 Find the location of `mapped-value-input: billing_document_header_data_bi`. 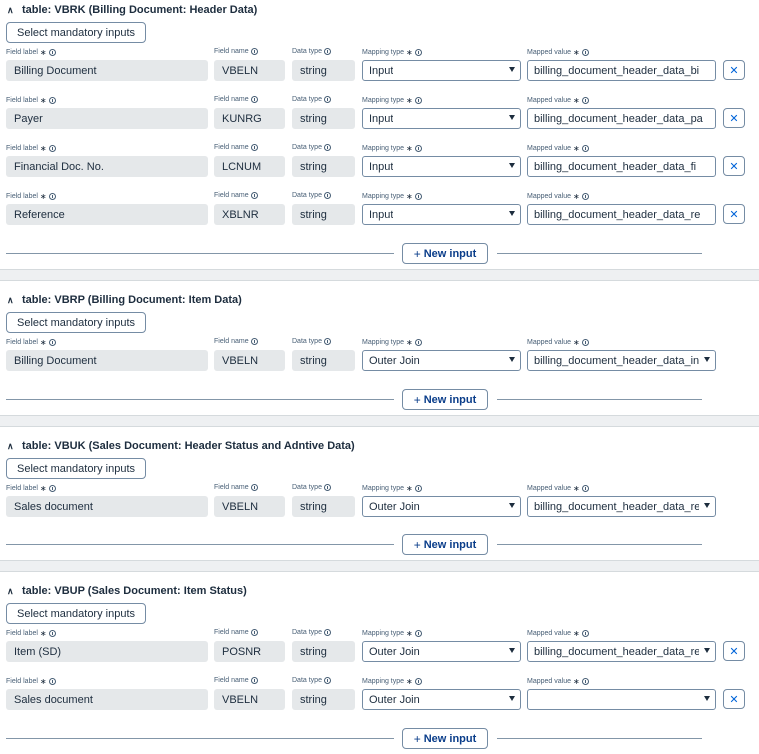

mapped-value-input: billing_document_header_data_bi is located at coordinates (621, 70).